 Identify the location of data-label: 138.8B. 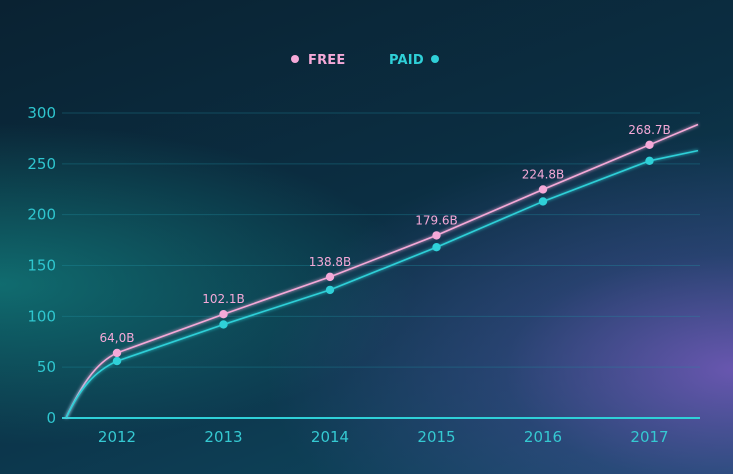
(330, 262).